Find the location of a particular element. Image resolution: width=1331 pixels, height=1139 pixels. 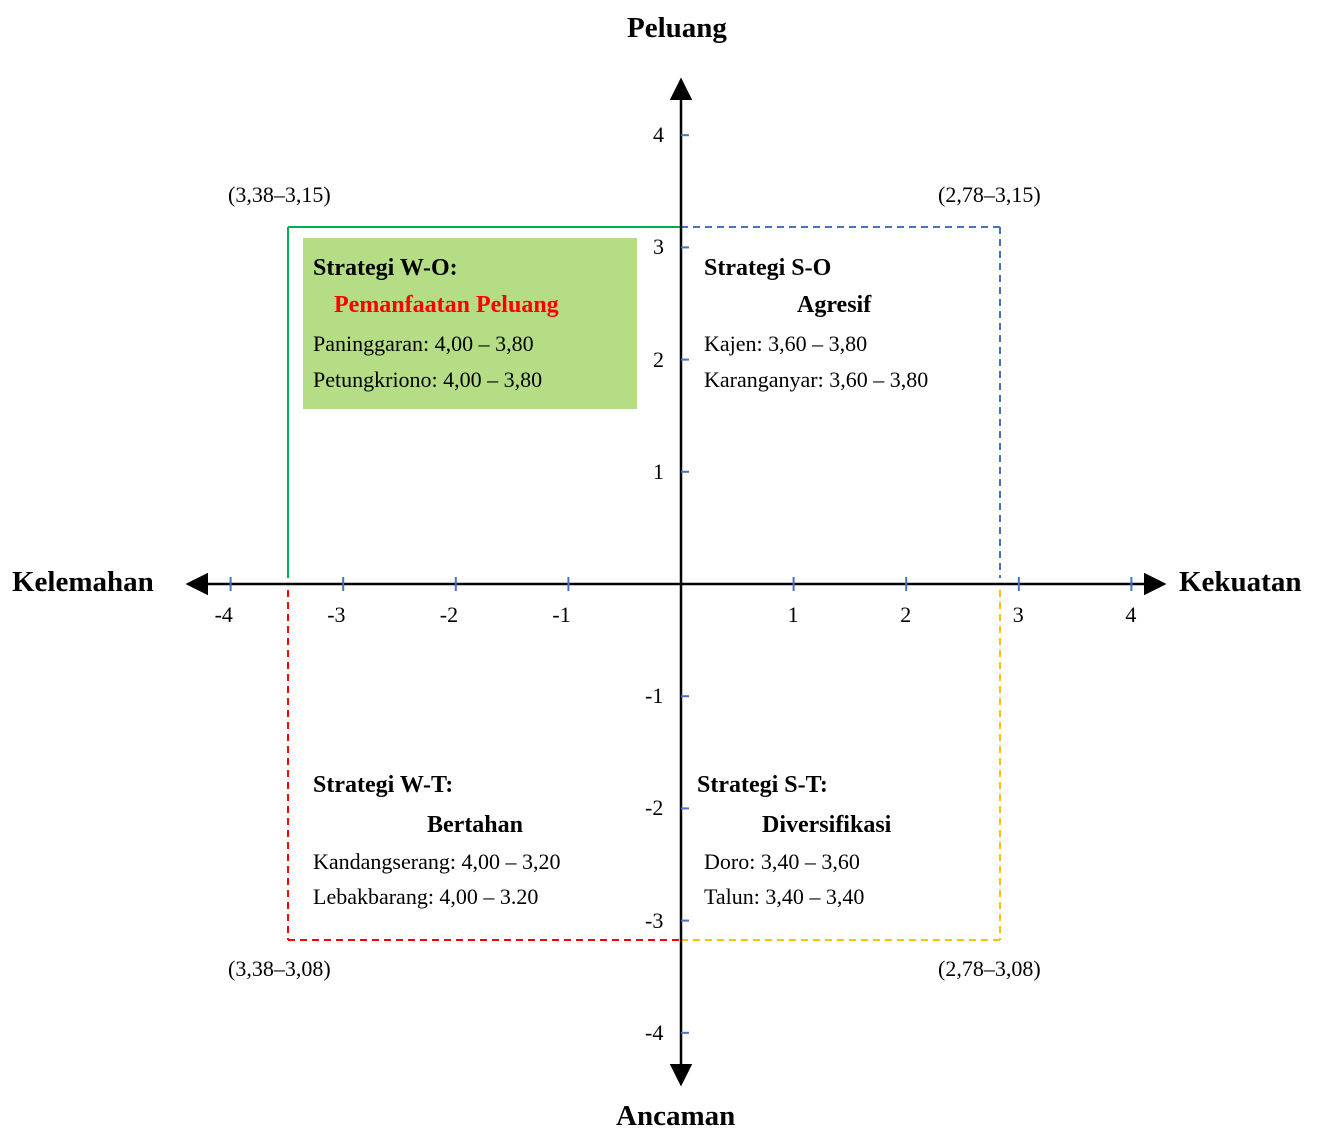

y-tick-label: -4 is located at coordinates (654, 1032).